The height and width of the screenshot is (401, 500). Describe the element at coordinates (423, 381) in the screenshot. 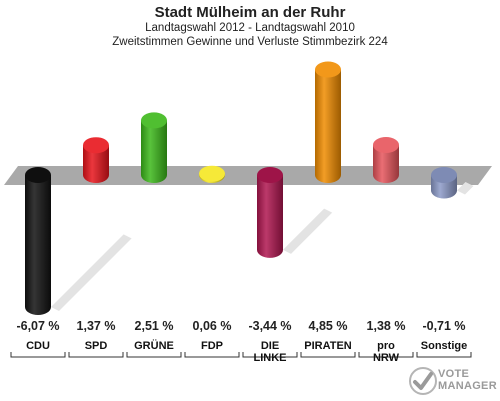

I see `checkmark-icon` at that location.